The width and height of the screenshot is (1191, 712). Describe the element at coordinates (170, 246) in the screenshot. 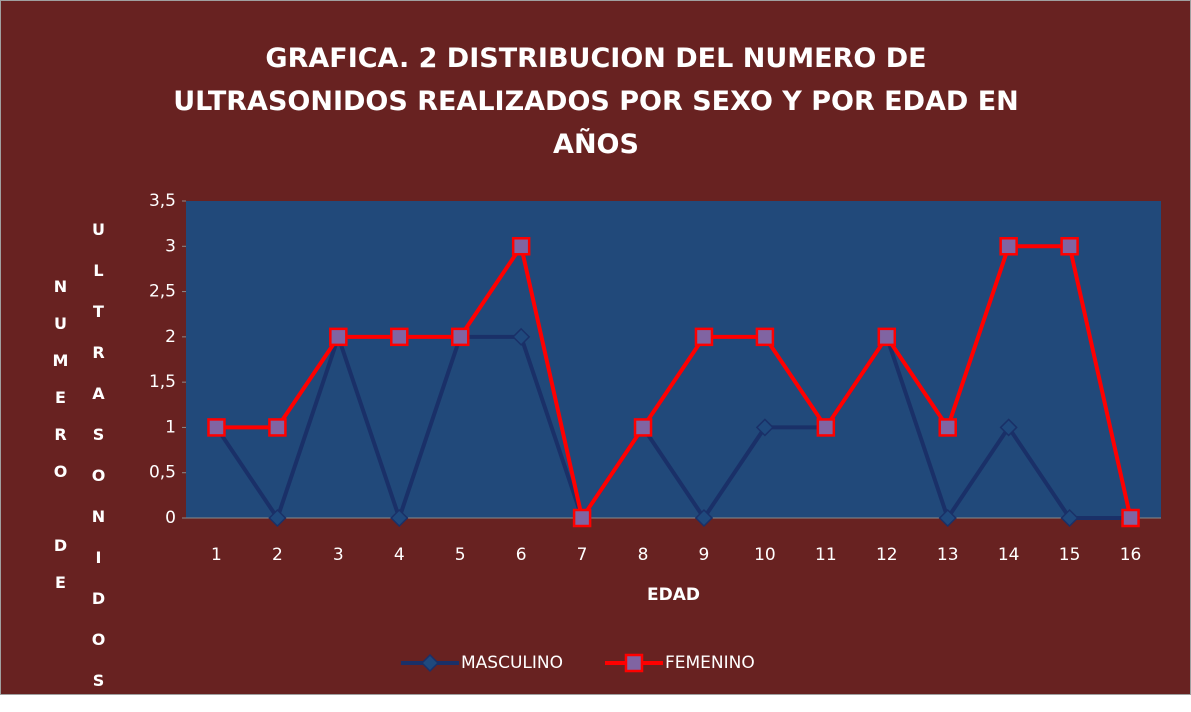

I see `y-tick-label: 3` at that location.